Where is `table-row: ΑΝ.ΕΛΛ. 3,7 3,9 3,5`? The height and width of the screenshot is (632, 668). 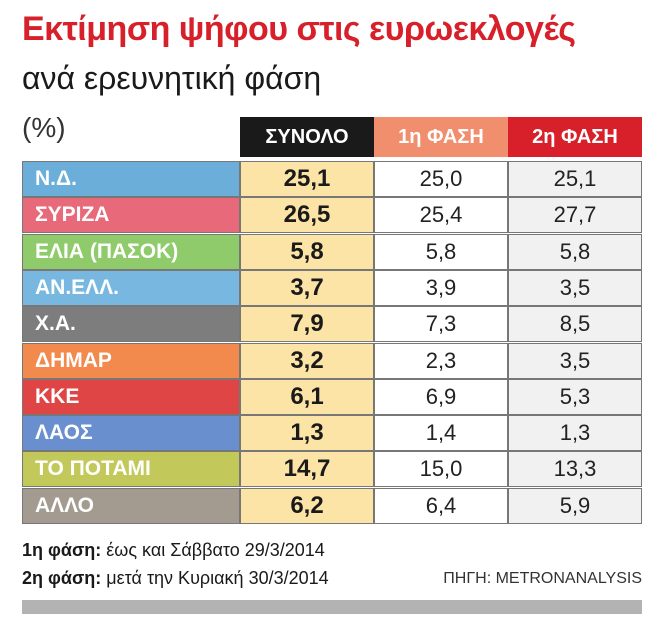 table-row: ΑΝ.ΕΛΛ. 3,7 3,9 3,5 is located at coordinates (332, 287).